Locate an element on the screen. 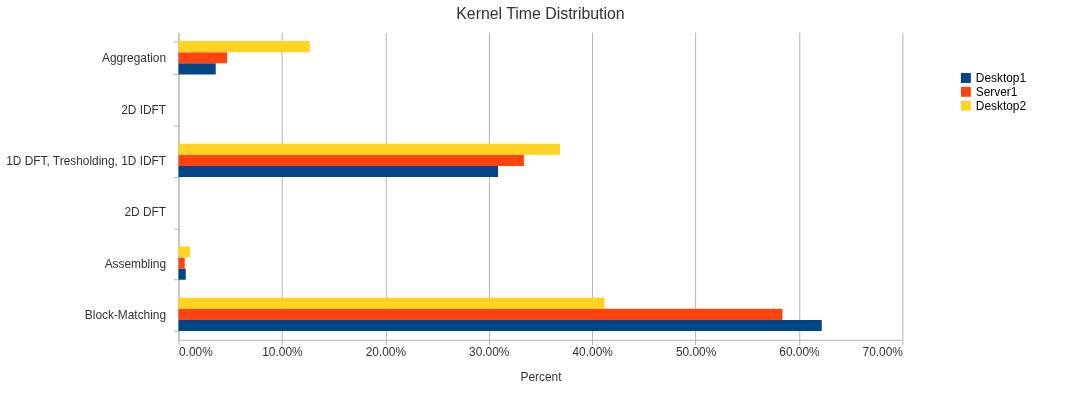  x-tick-label: 70.00% is located at coordinates (883, 352).